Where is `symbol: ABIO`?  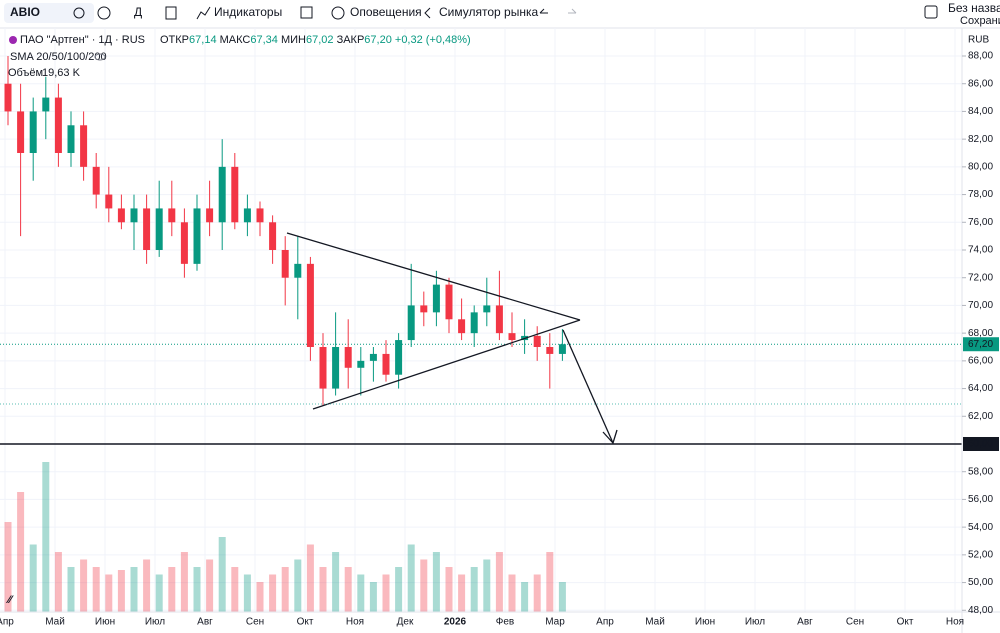
symbol: ABIO is located at coordinates (25, 12).